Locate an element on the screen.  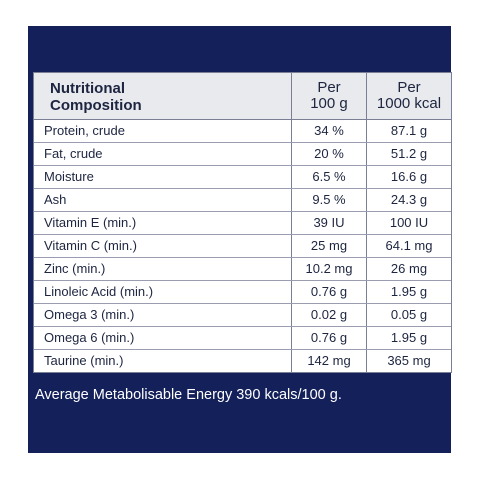
header-per-100g-line2: 100 g is located at coordinates (329, 103).